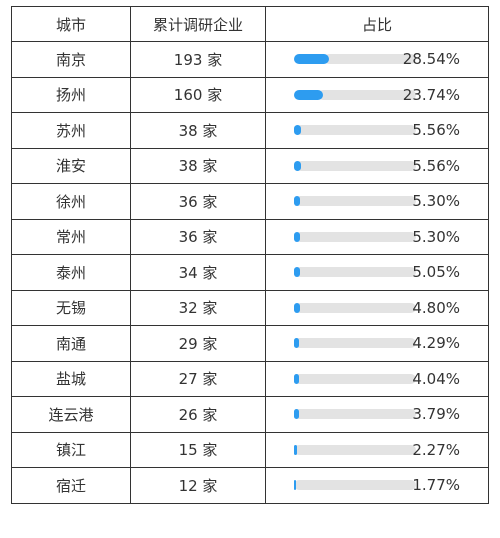 This screenshot has width=500, height=538. Describe the element at coordinates (198, 485) in the screenshot. I see `cell-count: 12 家` at that location.